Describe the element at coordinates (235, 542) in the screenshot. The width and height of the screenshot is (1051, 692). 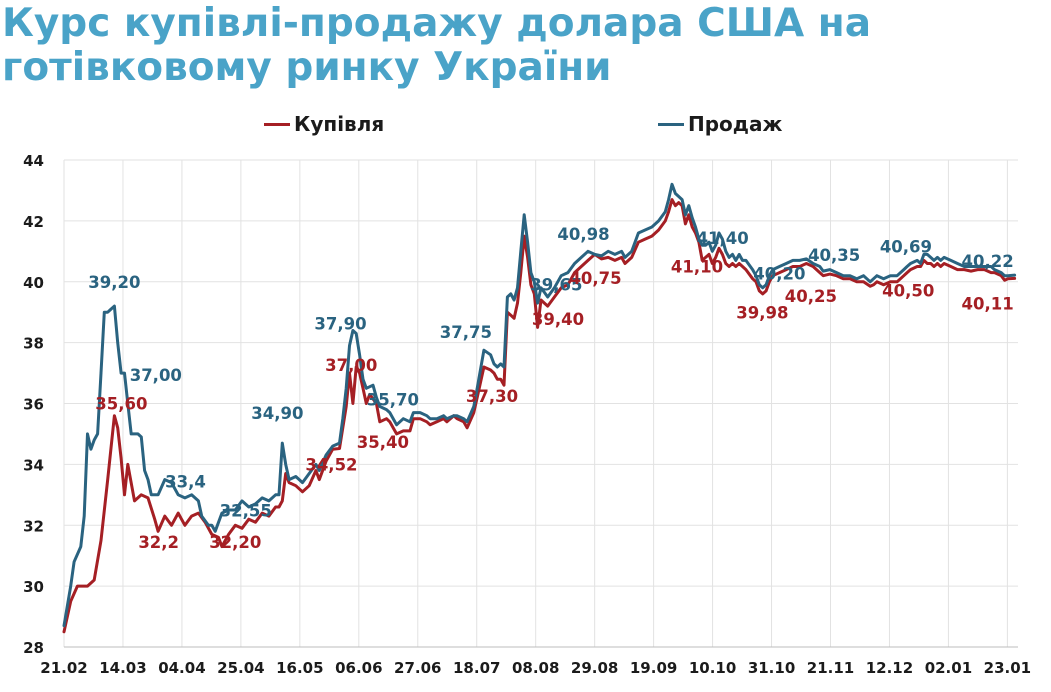
I see `data-label-buy: 32,20` at that location.